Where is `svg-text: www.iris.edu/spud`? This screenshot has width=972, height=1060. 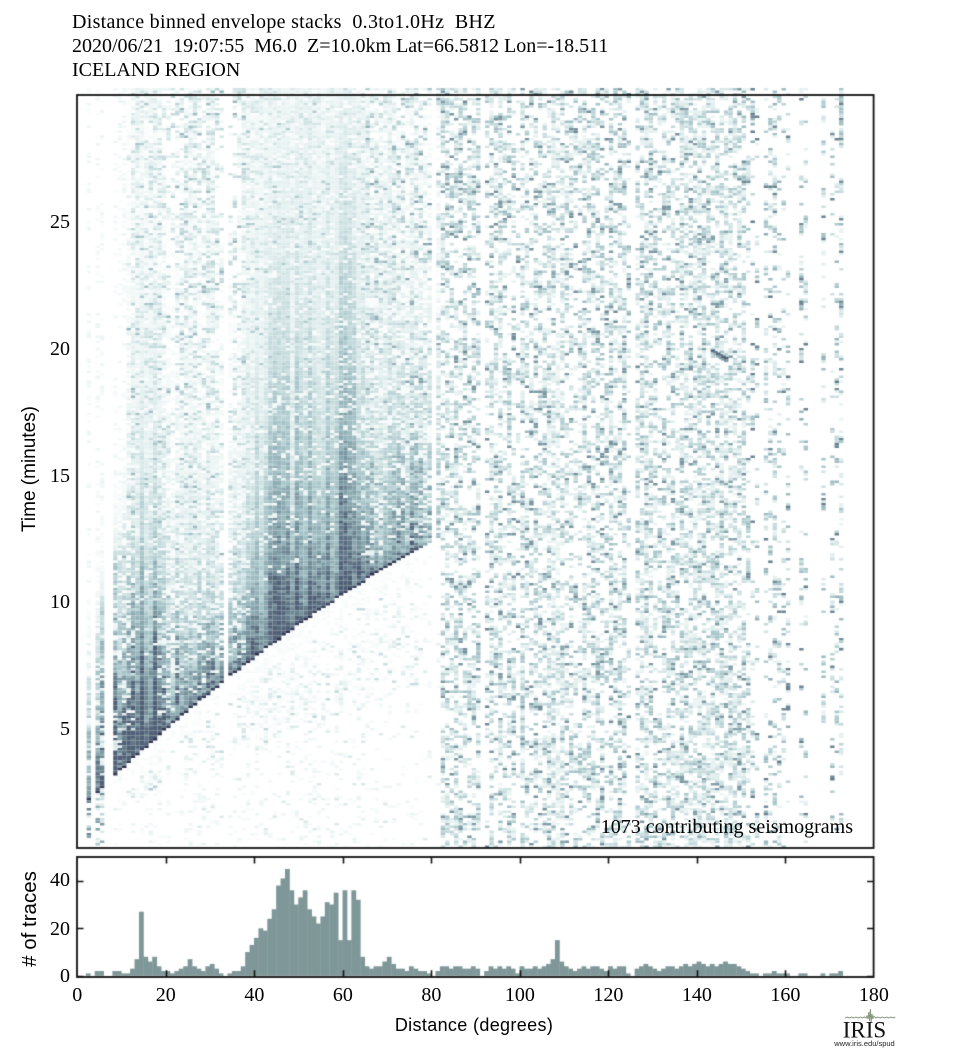 svg-text: www.iris.edu/spud is located at coordinates (863, 1043).